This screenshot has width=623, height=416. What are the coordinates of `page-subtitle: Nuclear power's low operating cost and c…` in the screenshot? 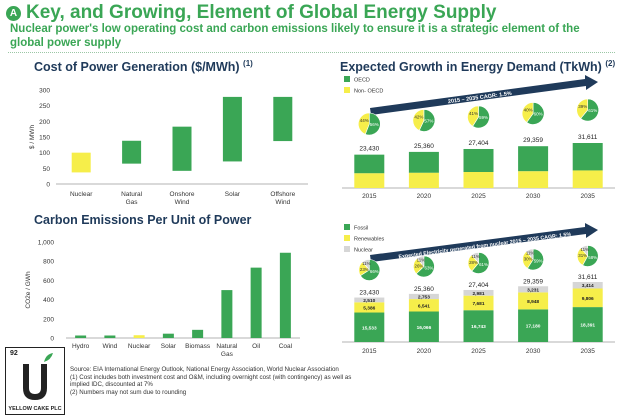 It's located at (295, 36).